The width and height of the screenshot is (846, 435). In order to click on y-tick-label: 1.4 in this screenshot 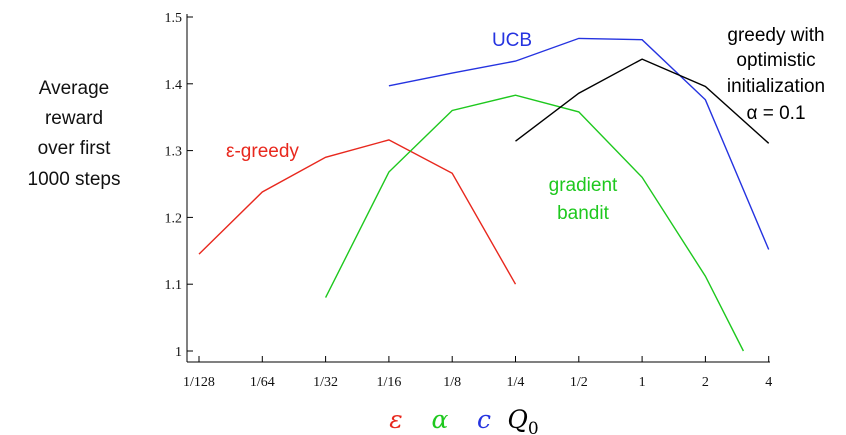, I will do `click(174, 85)`.